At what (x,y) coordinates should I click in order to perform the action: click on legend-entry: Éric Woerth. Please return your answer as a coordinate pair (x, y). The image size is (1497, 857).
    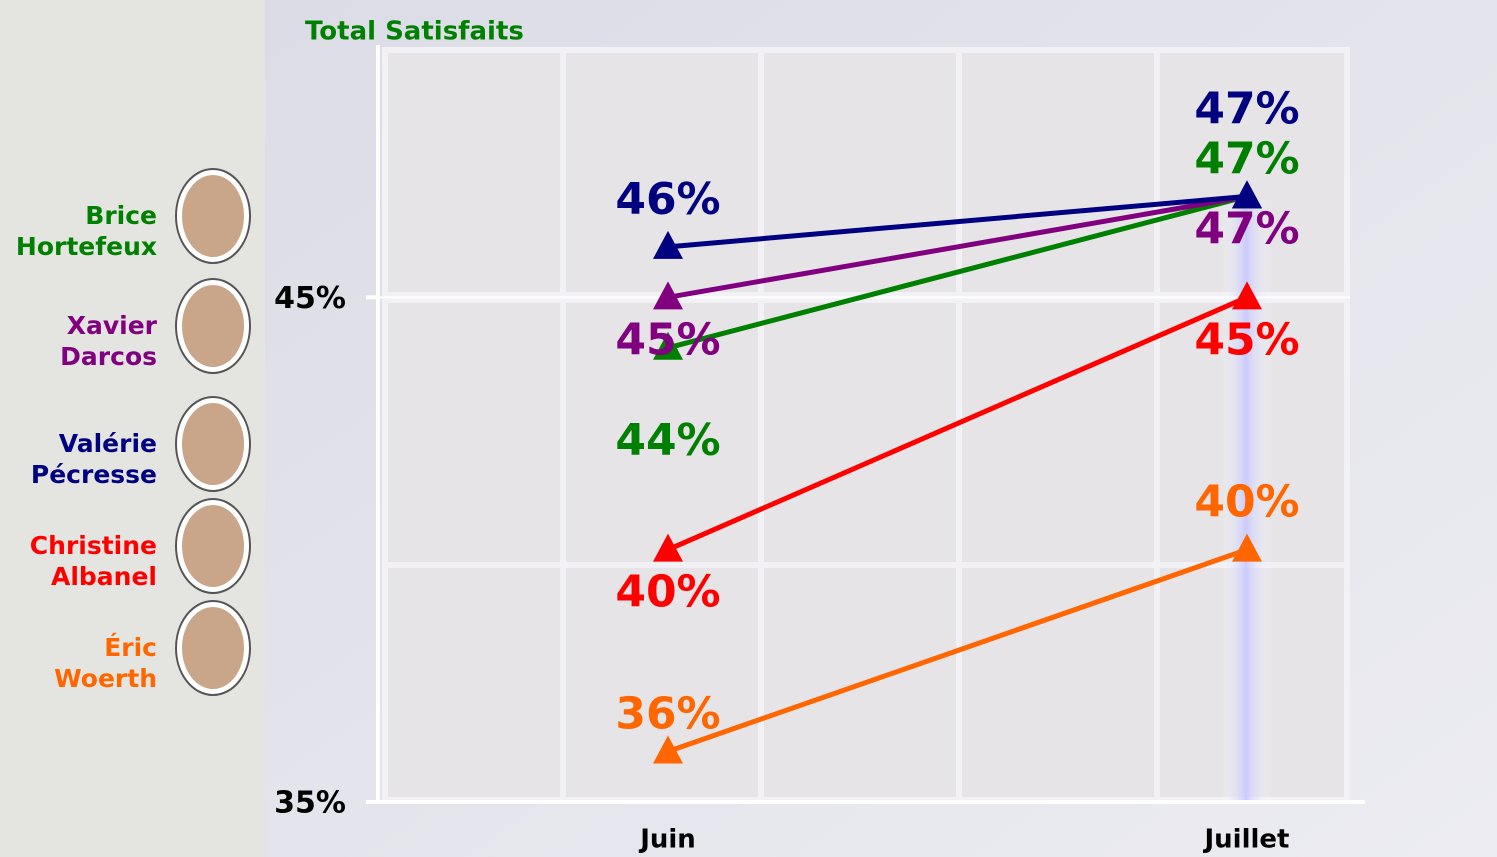
    Looking at the image, I should click on (105, 663).